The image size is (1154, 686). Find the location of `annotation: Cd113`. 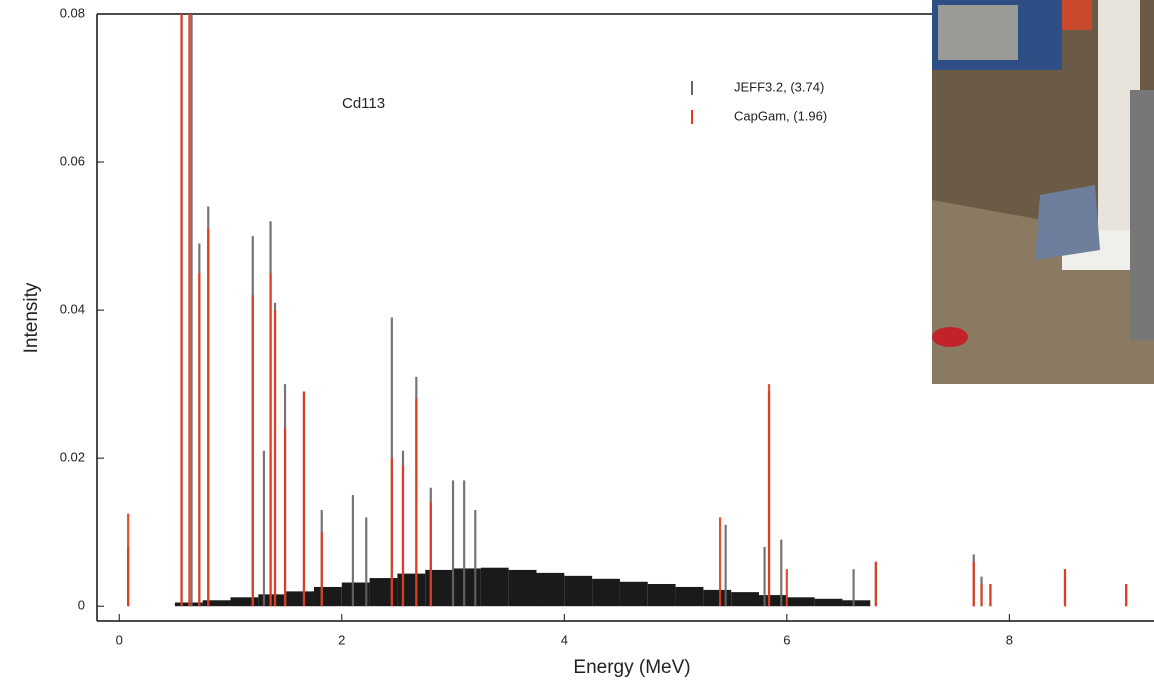

annotation: Cd113 is located at coordinates (363, 103).